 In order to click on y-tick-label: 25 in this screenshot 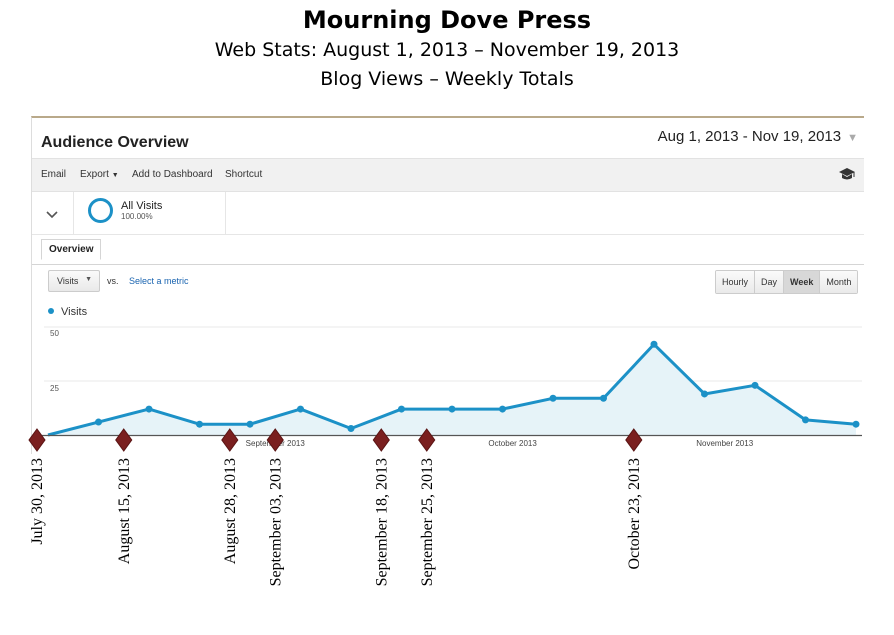, I will do `click(54, 388)`.